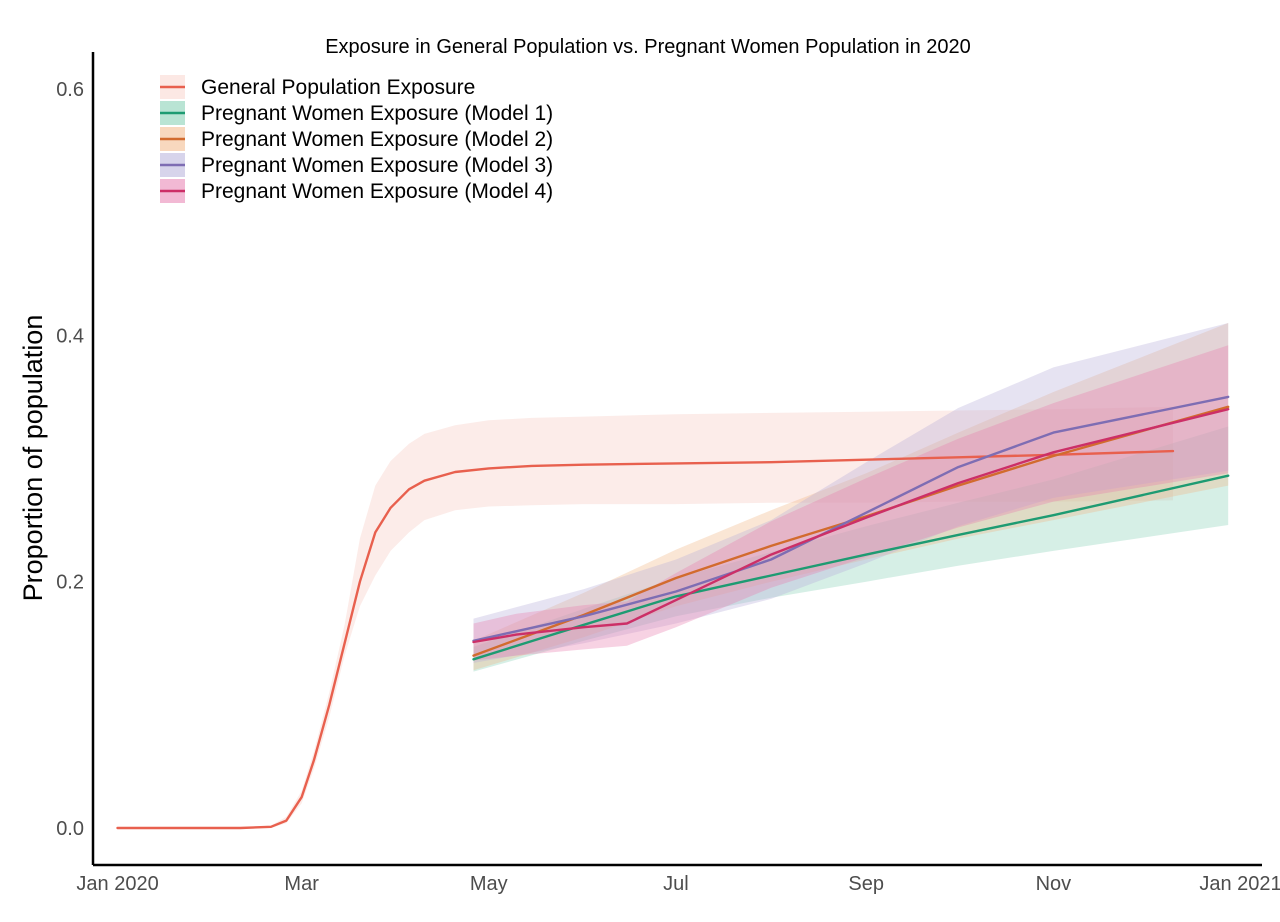  Describe the element at coordinates (851, 567) in the screenshot. I see `pregnant-women-exposure-model-1-line` at that location.